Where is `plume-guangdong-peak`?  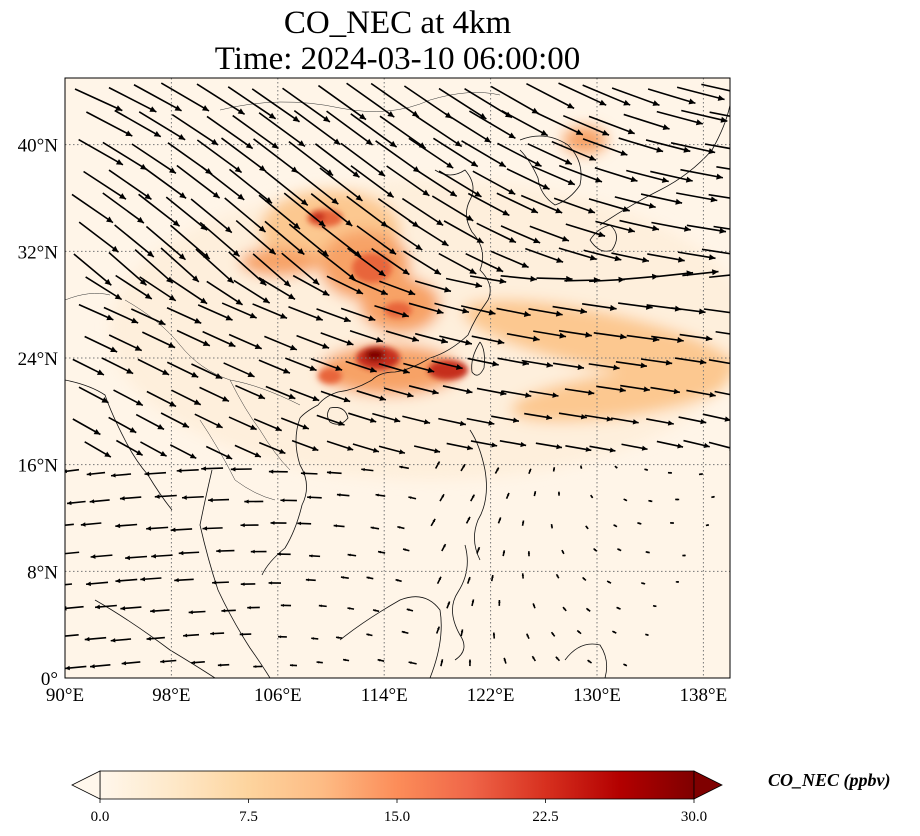
plume-guangdong-peak is located at coordinates (375, 355).